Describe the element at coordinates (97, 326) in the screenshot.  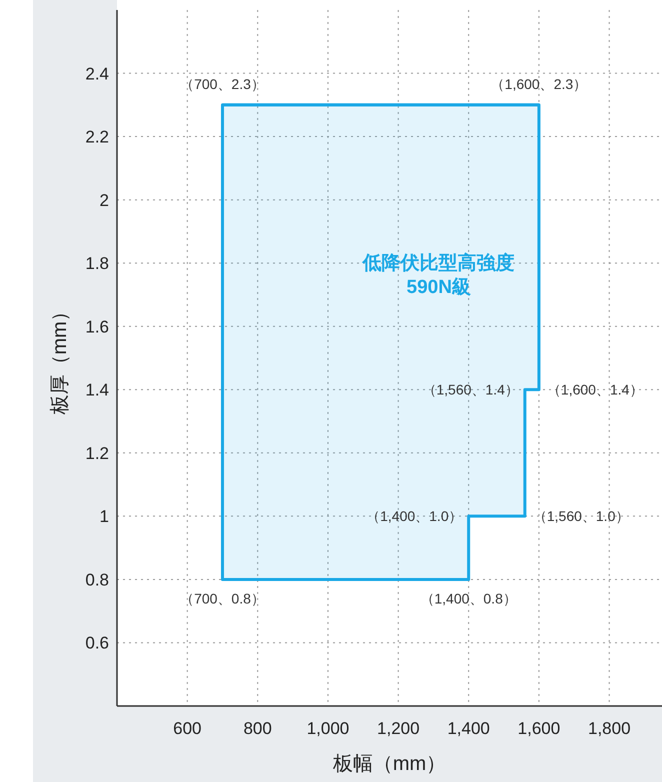
I see `y-tick-label: 1.6` at that location.